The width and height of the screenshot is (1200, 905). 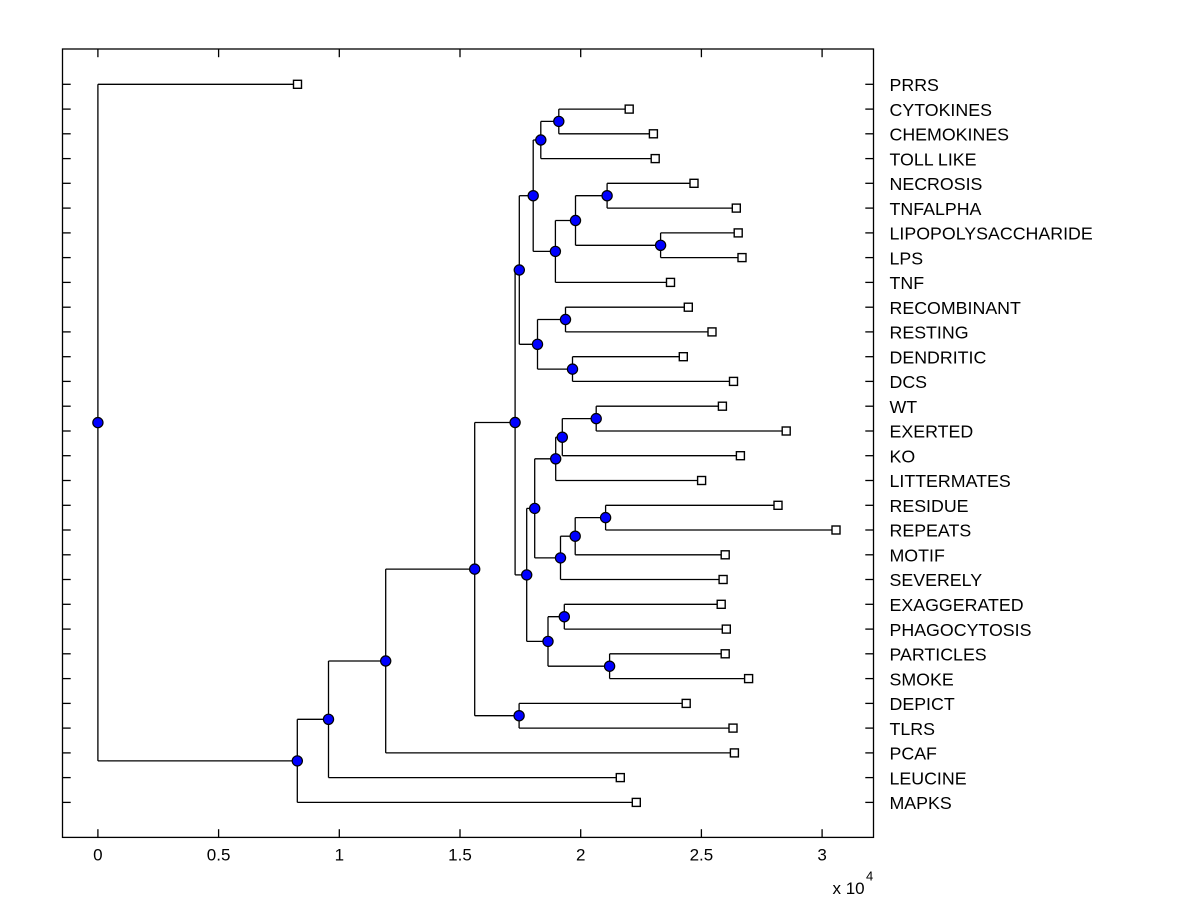 I want to click on svg-text: LPS, so click(x=907, y=258).